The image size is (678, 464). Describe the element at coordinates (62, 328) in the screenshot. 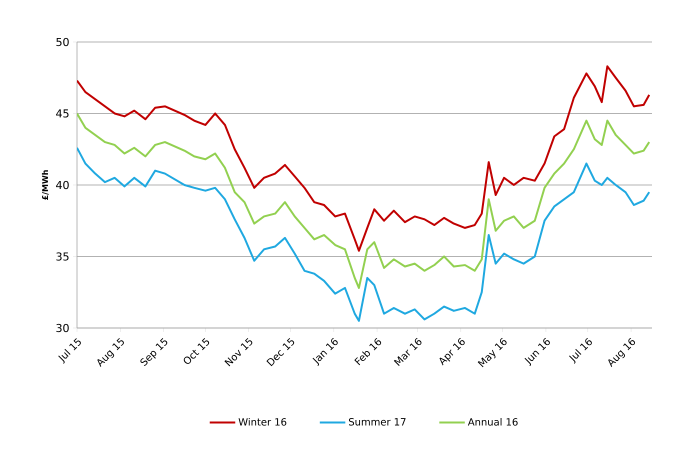

I see `y-tick-label: 30` at that location.